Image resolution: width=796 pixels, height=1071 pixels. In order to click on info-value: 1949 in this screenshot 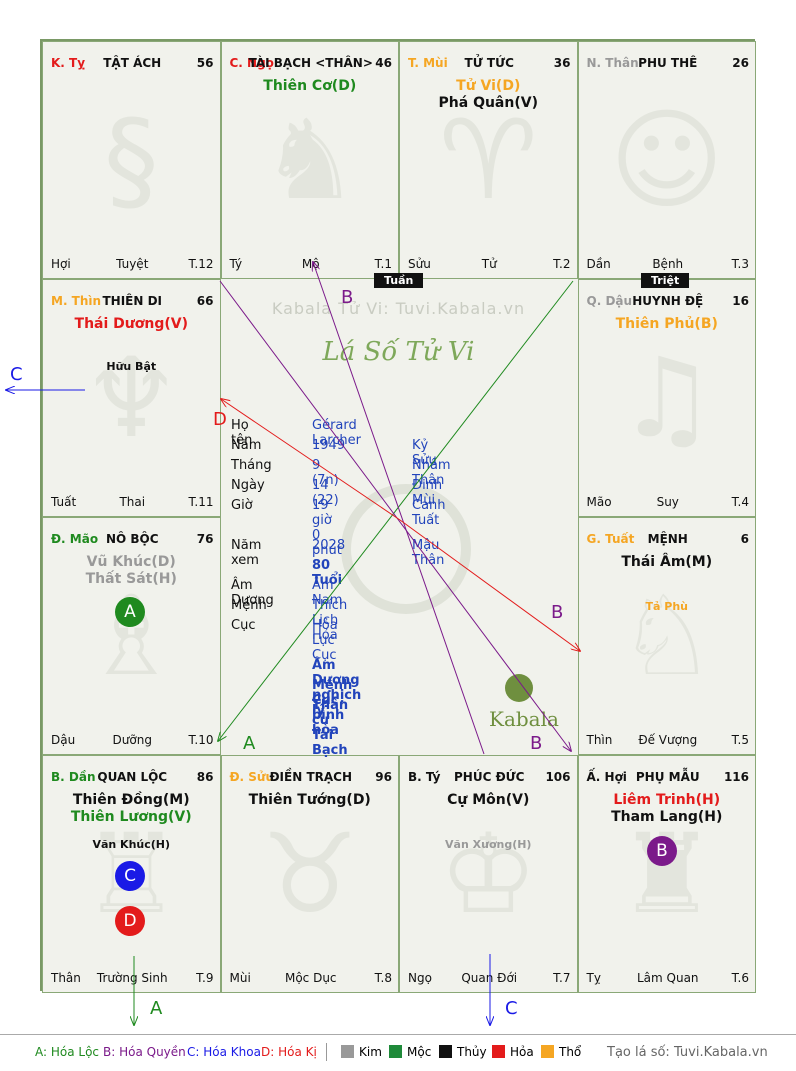, I will do `click(329, 445)`.